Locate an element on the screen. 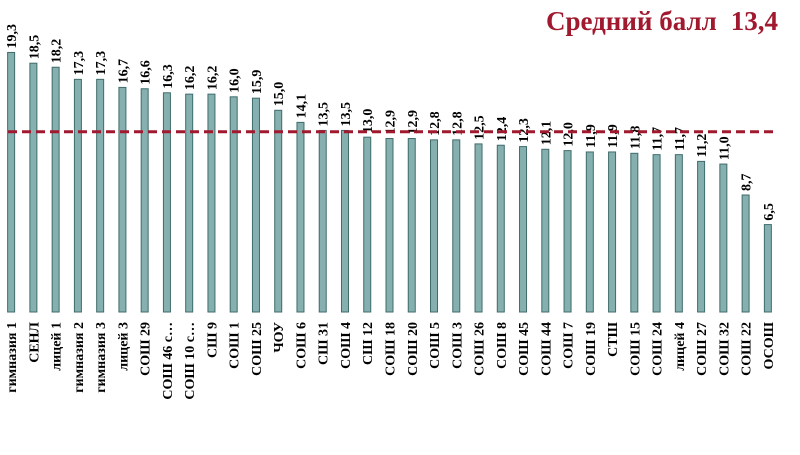  x-tick-label: ОСОШ is located at coordinates (769, 345).